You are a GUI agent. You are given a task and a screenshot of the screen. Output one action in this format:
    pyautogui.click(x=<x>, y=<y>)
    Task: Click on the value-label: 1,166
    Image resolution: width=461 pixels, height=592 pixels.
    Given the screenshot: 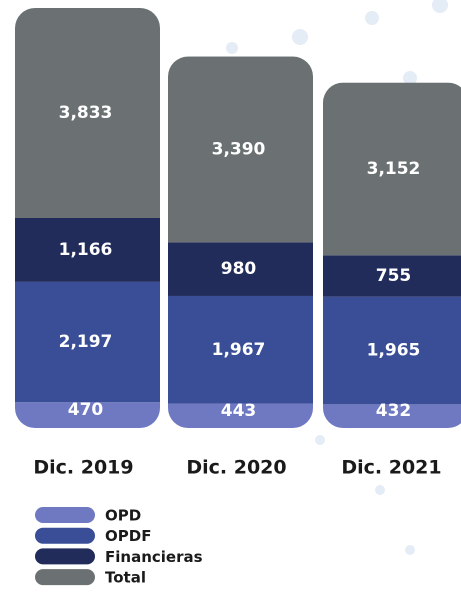 What is the action you would take?
    pyautogui.click(x=86, y=250)
    